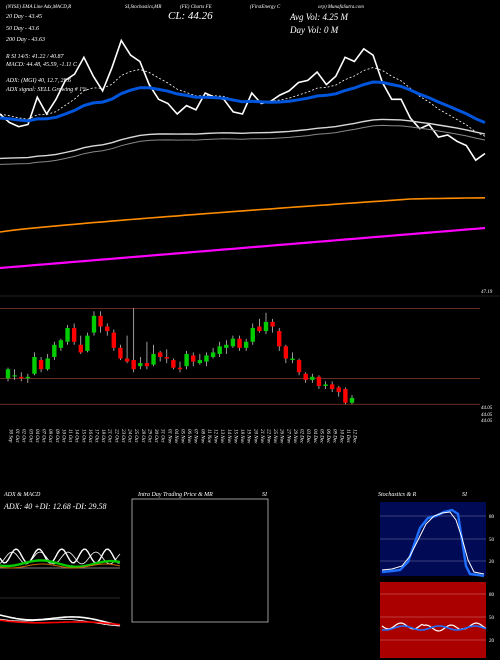  Describe the element at coordinates (314, 30) in the screenshot. I see `day-volume: Day Vol: 0 M` at that location.